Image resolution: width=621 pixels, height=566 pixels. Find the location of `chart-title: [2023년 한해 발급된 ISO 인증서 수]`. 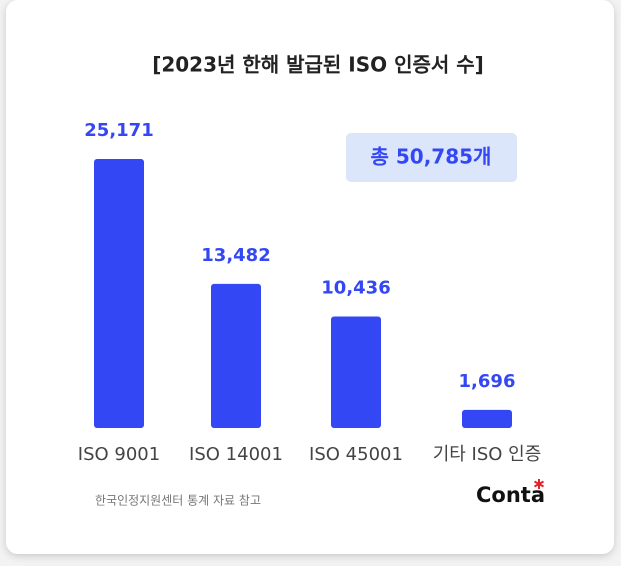

chart-title: [2023년 한해 발급된 ISO 인증서 수] is located at coordinates (318, 65).